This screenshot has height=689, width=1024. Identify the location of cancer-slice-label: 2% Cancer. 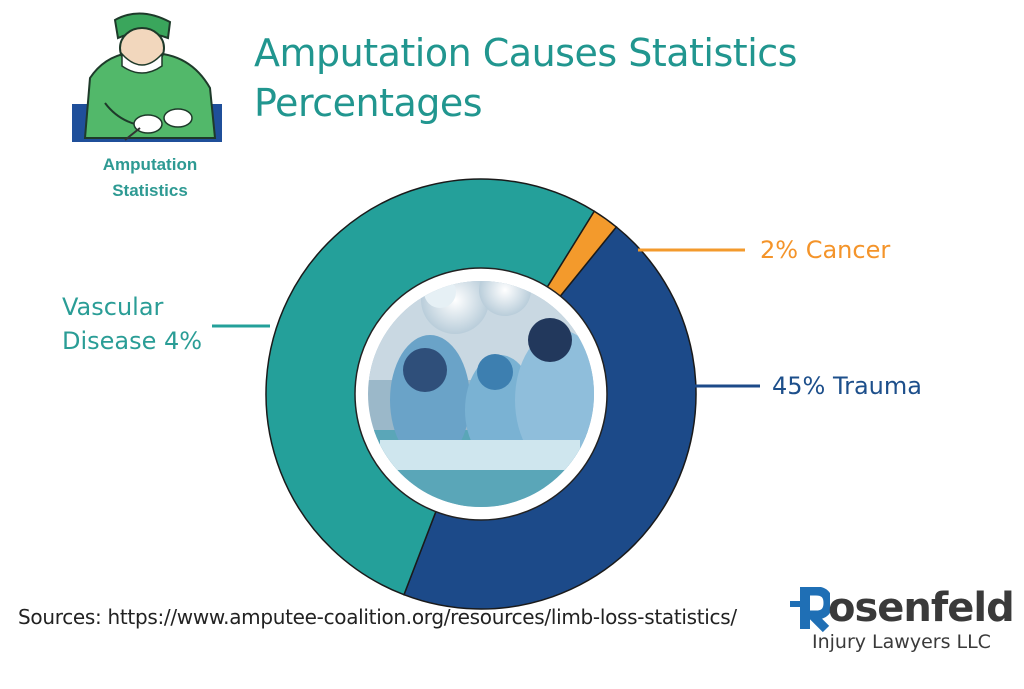
(825, 250).